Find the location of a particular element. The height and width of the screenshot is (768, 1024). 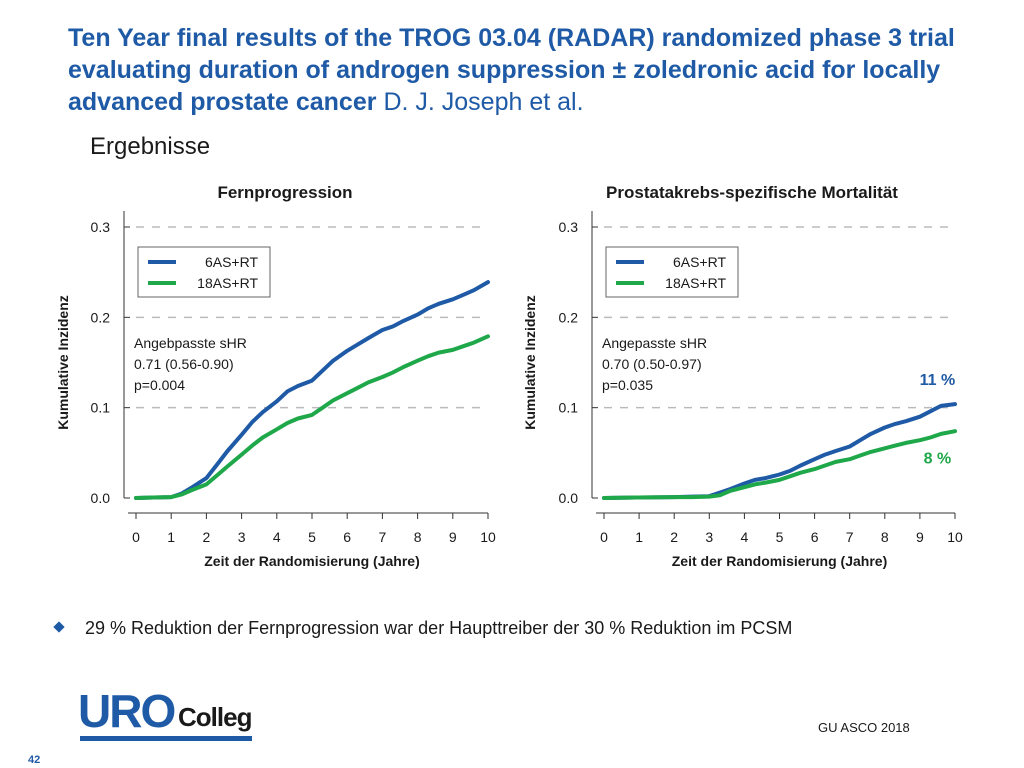

logo-underline is located at coordinates (166, 738).